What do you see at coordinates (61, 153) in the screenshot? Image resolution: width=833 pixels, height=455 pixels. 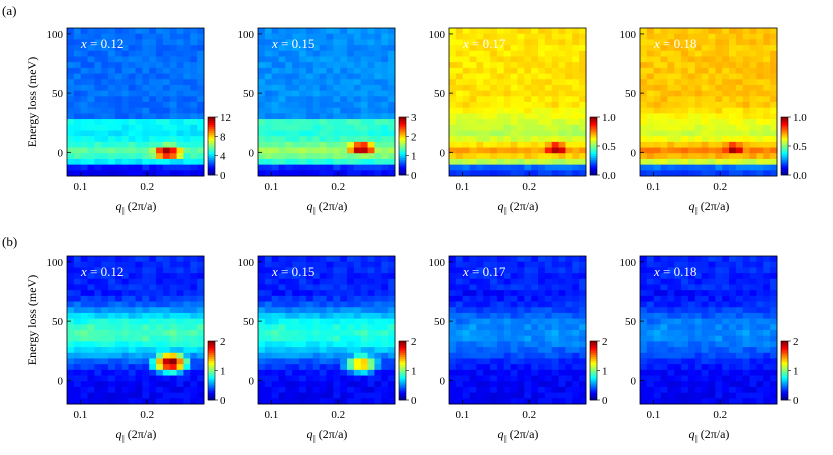 I see `y-tick-label: 0` at bounding box center [61, 153].